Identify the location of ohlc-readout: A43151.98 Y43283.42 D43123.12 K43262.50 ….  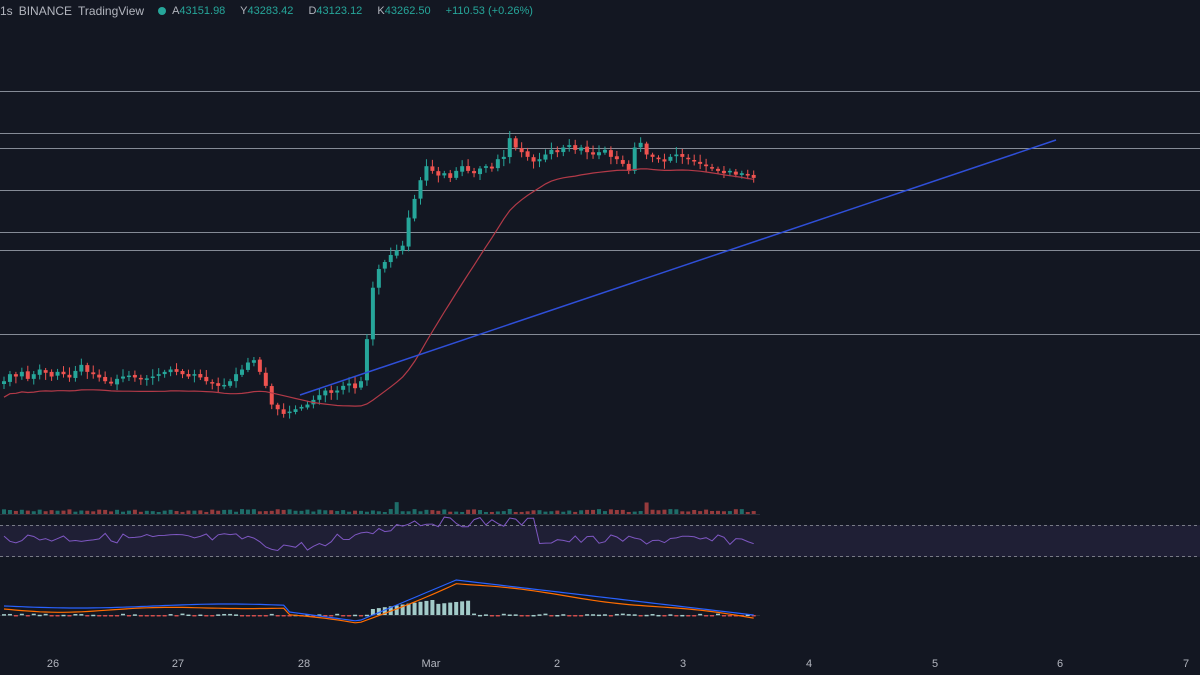
(355, 11).